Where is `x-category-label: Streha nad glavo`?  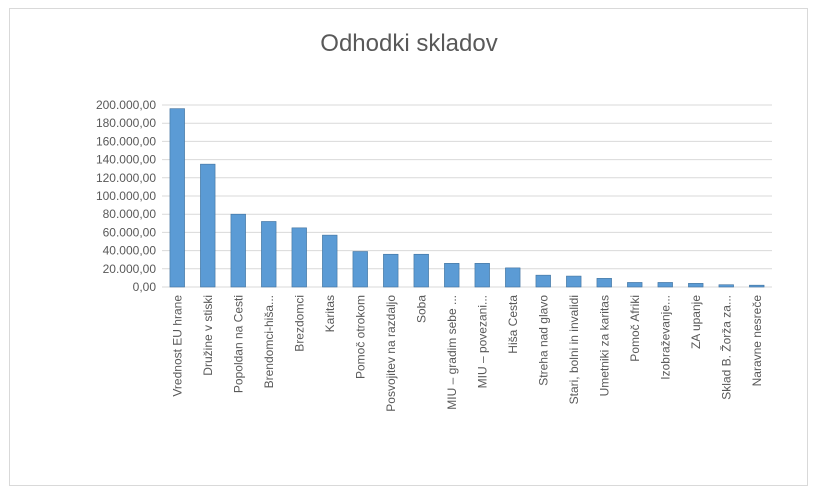 x-category-label: Streha nad glavo is located at coordinates (543, 340).